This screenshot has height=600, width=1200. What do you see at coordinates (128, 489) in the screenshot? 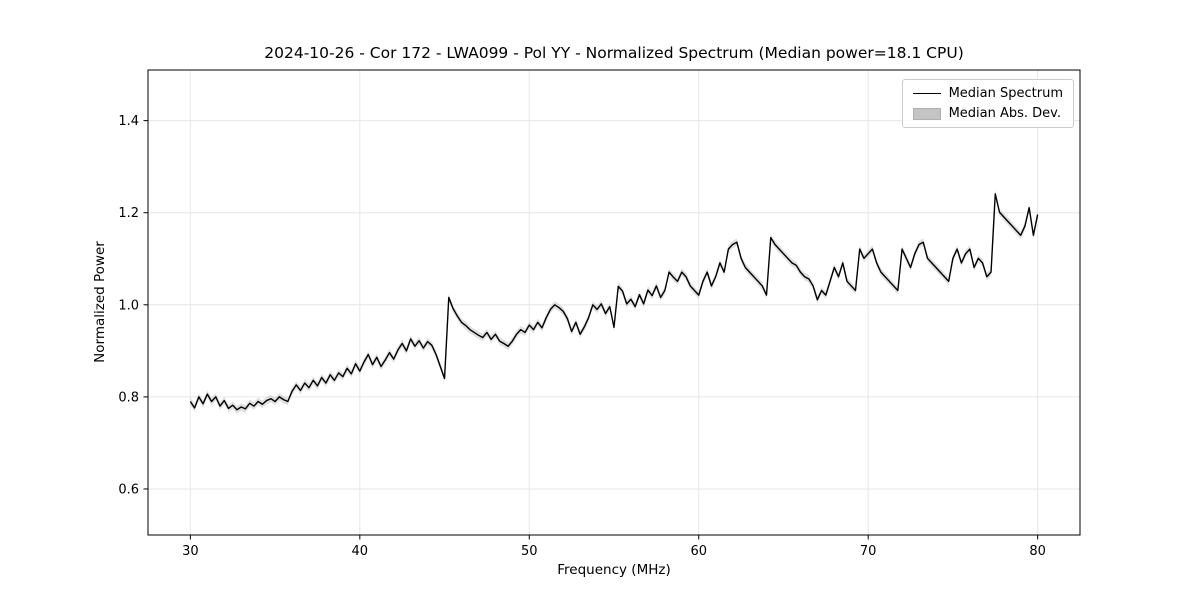
I see `svg-text: 0.6` at bounding box center [128, 489].